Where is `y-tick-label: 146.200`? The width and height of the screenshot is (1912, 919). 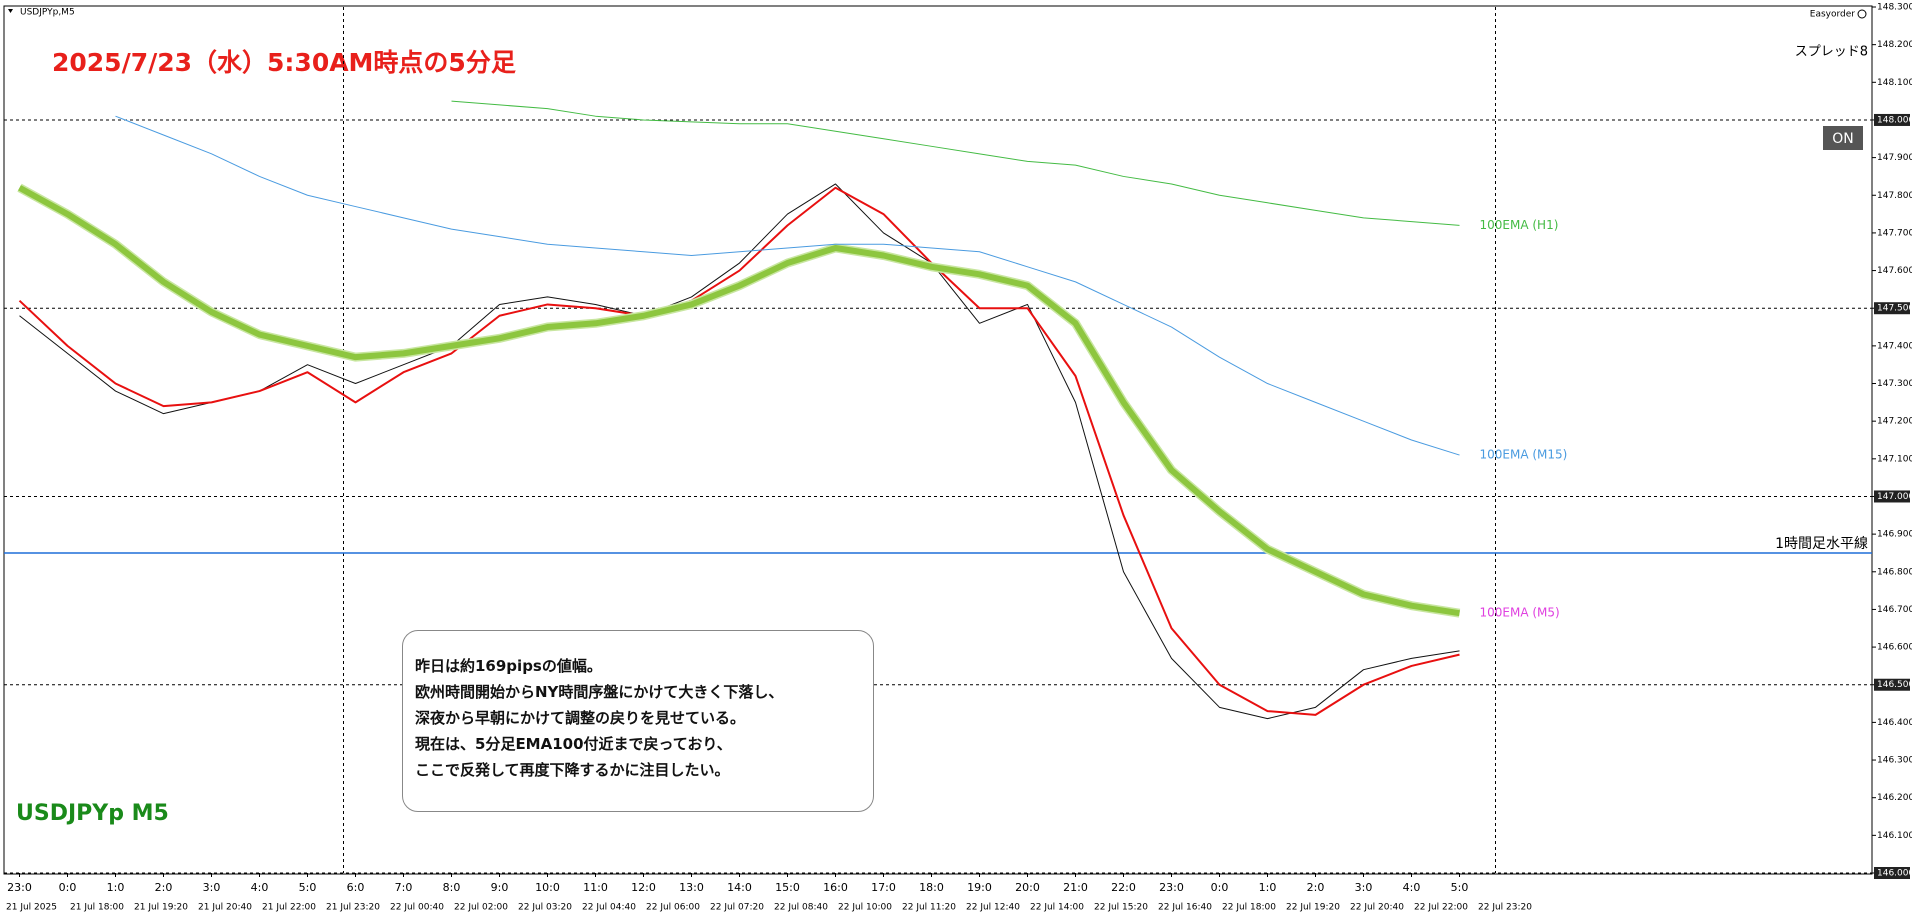
y-tick-label: 146.200 is located at coordinates (1894, 798).